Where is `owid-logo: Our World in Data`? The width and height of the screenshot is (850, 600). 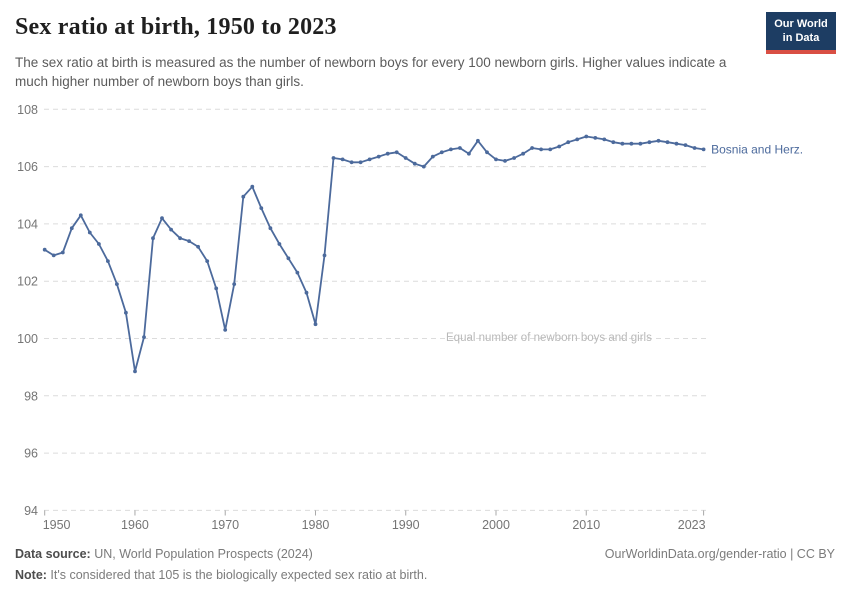
owid-logo: Our World in Data is located at coordinates (801, 33).